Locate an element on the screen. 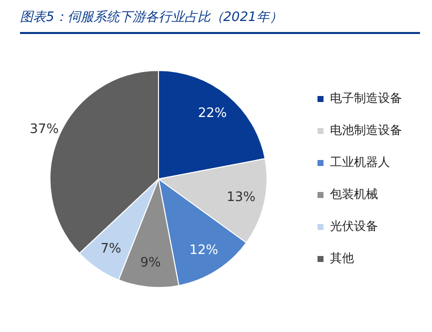 This screenshot has width=432, height=332. legend-label: 其他 is located at coordinates (342, 258).